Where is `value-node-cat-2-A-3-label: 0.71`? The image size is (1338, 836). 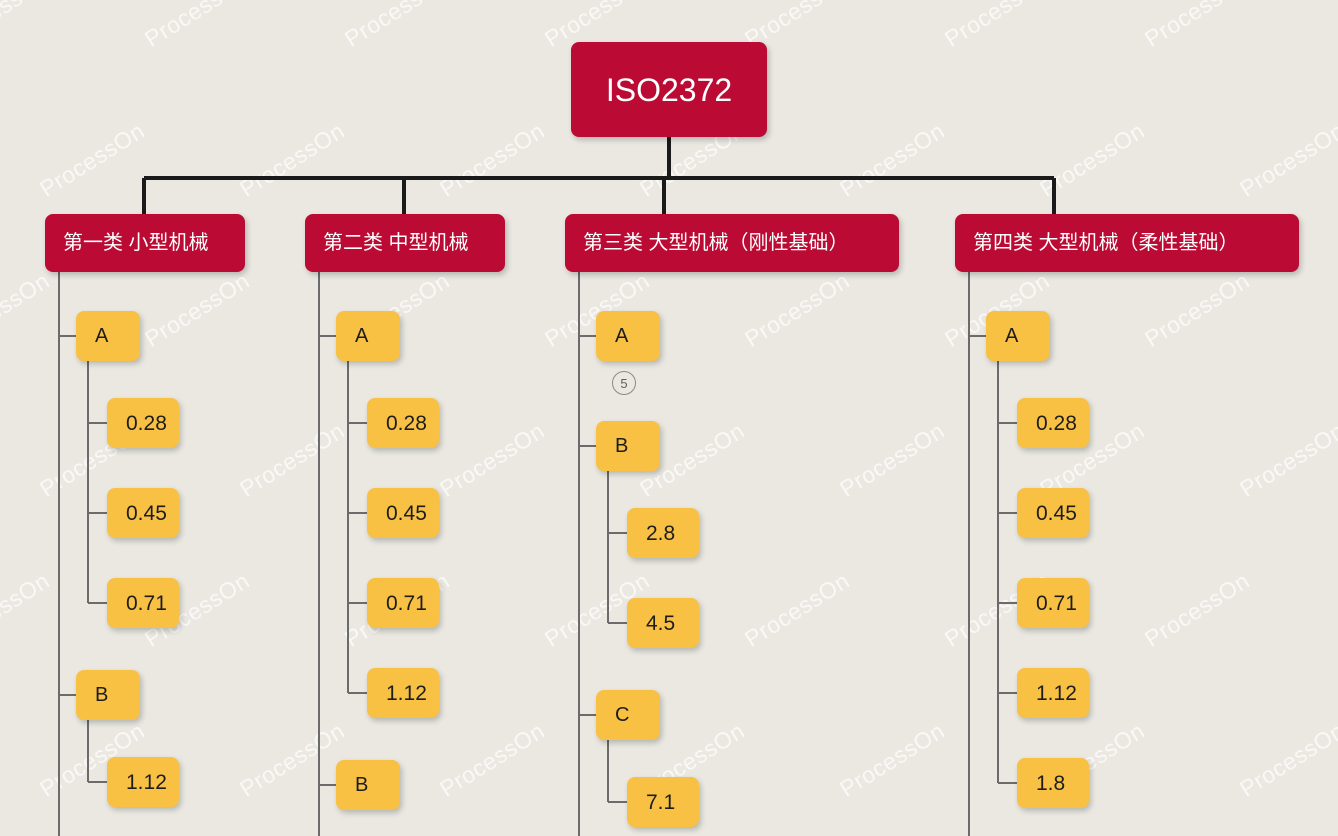
value-node-cat-2-A-3-label: 0.71 is located at coordinates (406, 603).